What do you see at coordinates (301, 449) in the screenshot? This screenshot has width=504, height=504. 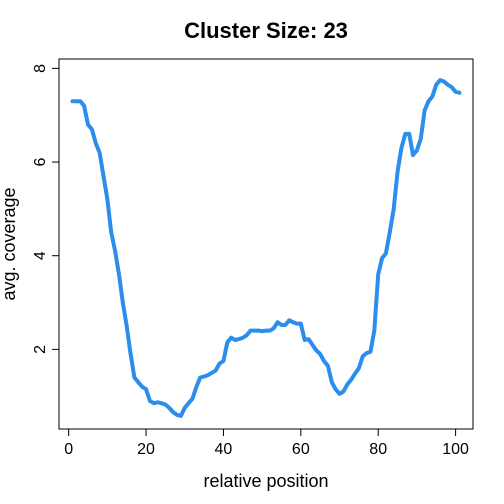 I see `x-tick-label: 60` at bounding box center [301, 449].